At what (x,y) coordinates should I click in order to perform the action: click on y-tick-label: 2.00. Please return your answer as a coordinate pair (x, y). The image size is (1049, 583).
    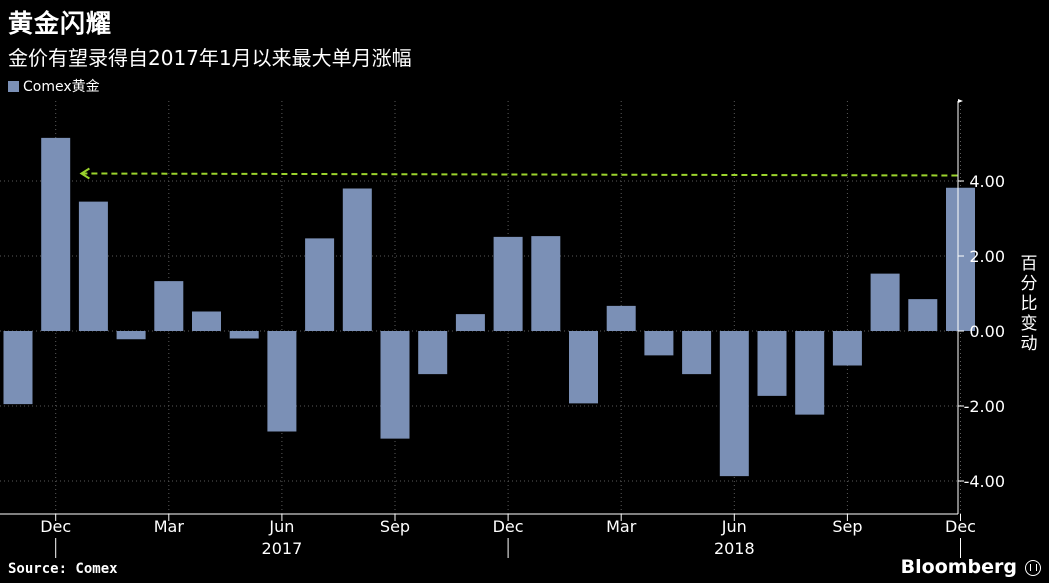
    Looking at the image, I should click on (987, 256).